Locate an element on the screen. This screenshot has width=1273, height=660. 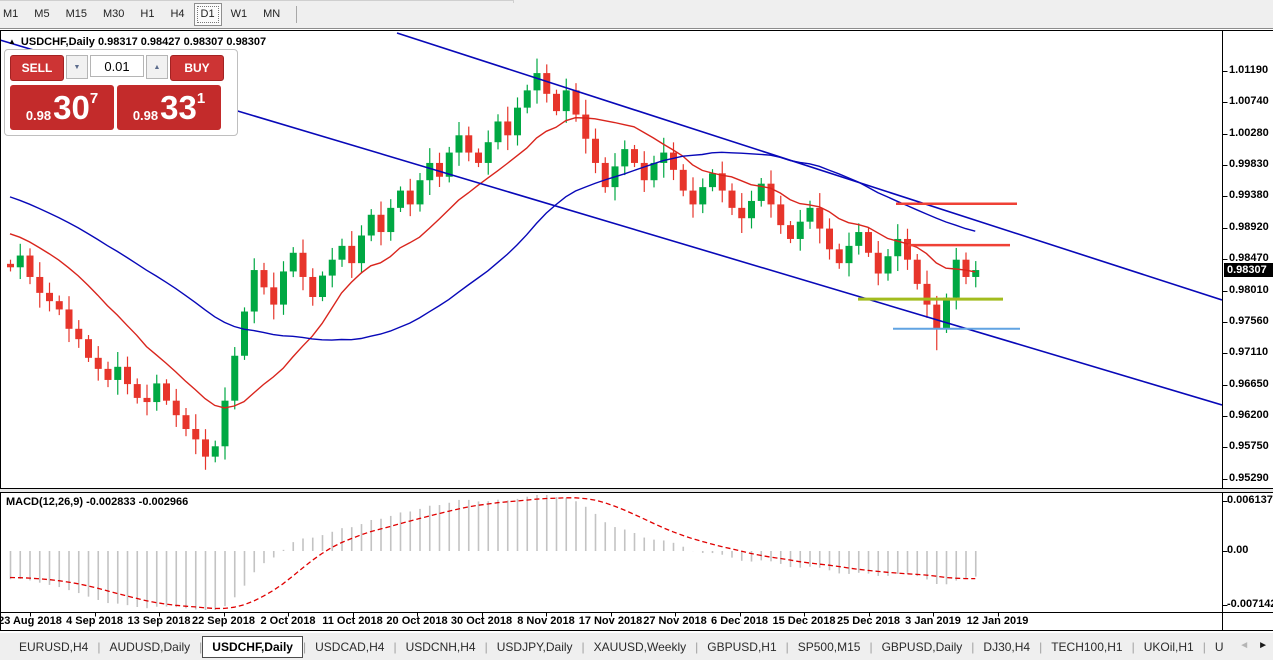
price-tick-label: 1.00740 is located at coordinates (1249, 101).